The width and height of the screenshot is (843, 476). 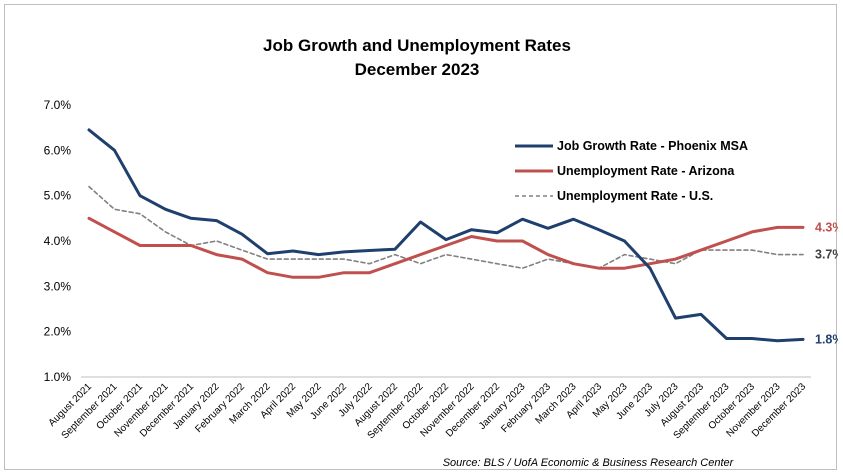 I want to click on series-end-label: 3.7%, so click(x=826, y=255).